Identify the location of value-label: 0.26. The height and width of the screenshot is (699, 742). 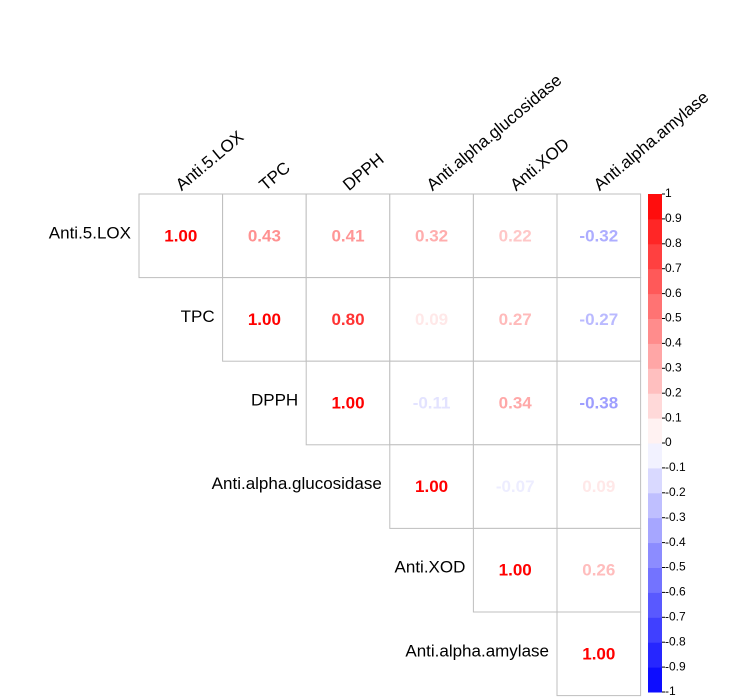
(598, 570).